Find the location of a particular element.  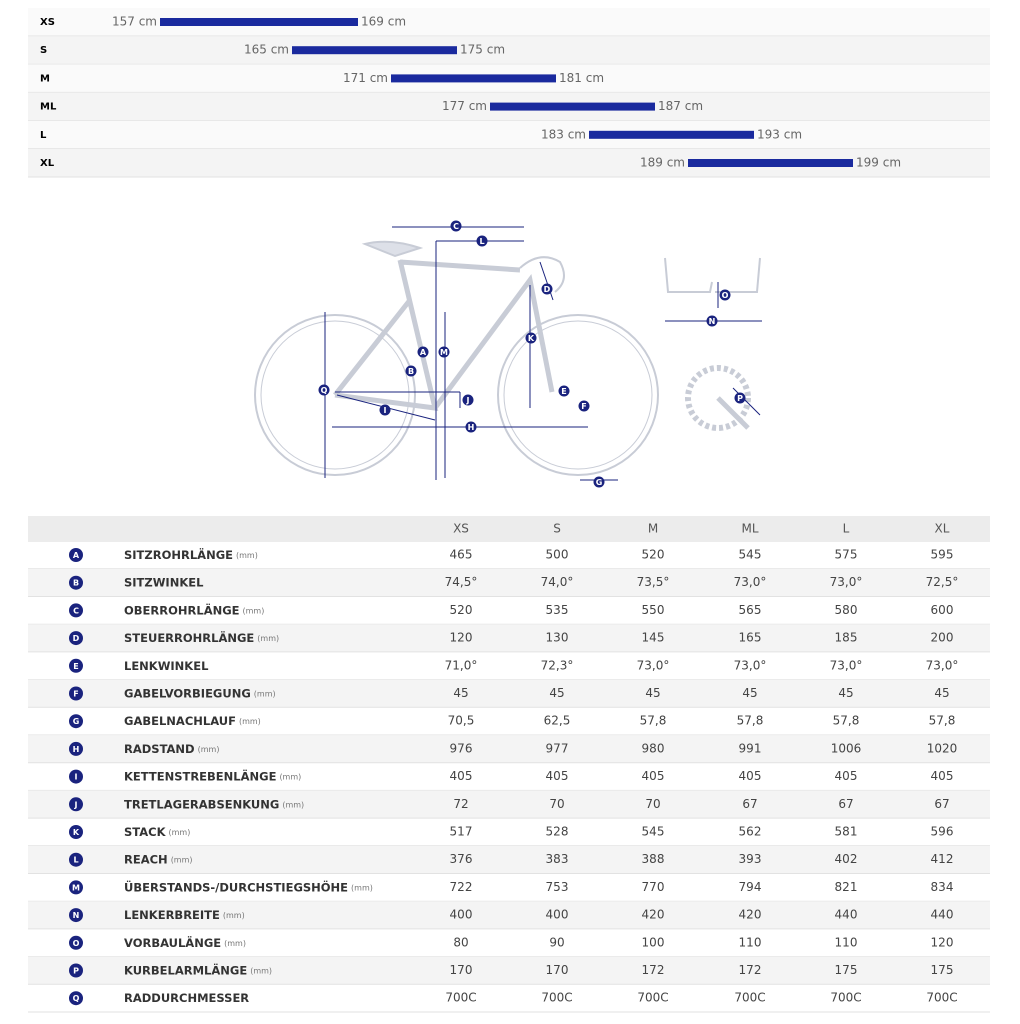

cell: 580 is located at coordinates (846, 610).